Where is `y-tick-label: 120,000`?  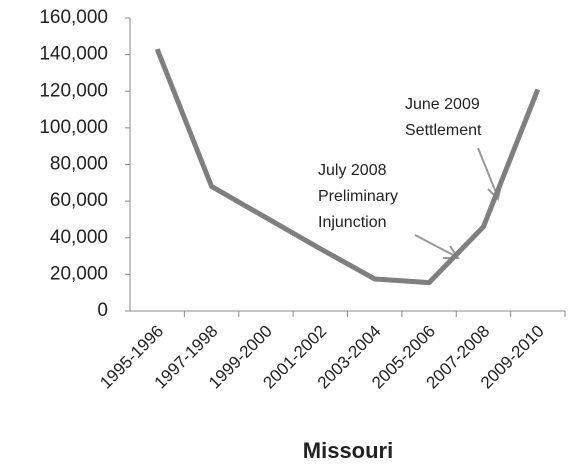
y-tick-label: 120,000 is located at coordinates (73, 90).